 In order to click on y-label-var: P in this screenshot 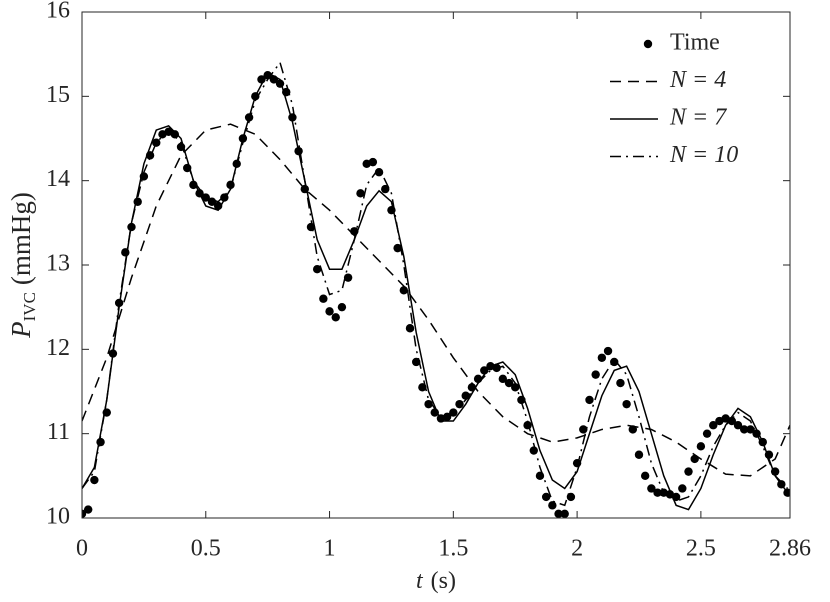, I will do `click(21, 330)`.